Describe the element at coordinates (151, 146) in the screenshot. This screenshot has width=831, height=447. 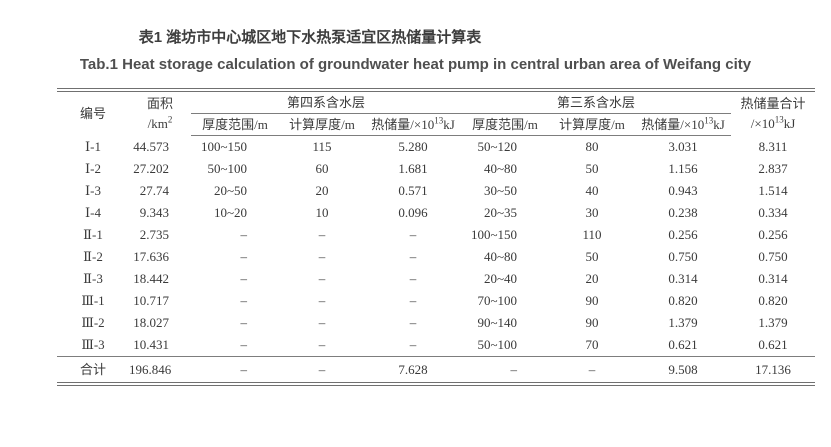
I see `cell-area: 44.573` at that location.